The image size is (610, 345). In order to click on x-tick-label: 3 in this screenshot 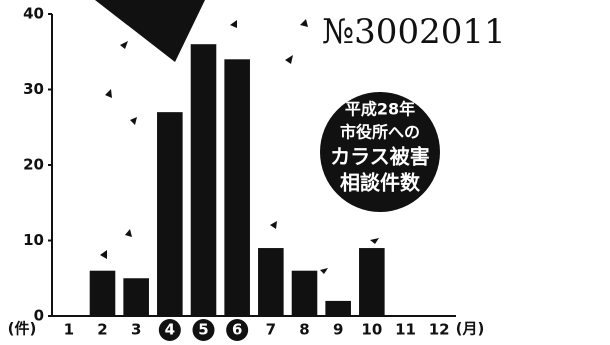, I will do `click(136, 330)`.